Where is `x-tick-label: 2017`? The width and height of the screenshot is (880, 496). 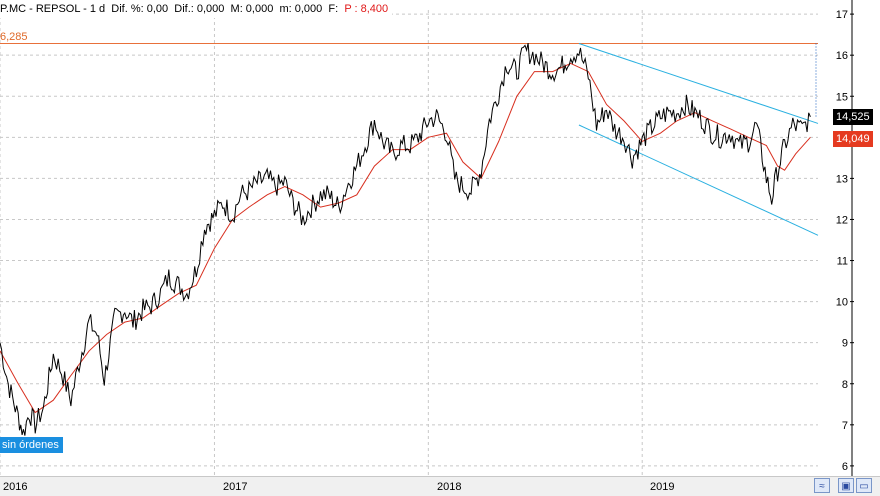 x-tick-label: 2017 is located at coordinates (235, 487).